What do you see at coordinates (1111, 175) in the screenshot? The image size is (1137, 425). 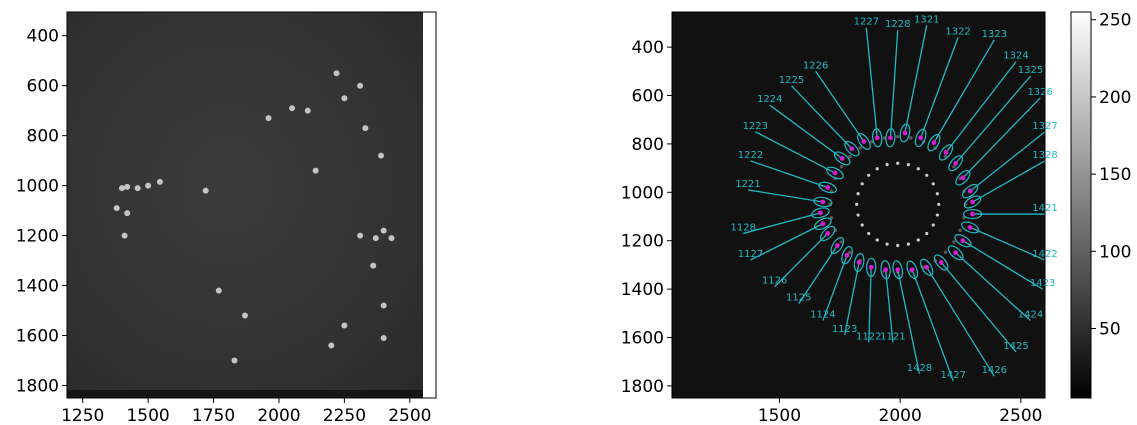 I see `colorbar-ticks: 50 100 150 200 250` at bounding box center [1111, 175].